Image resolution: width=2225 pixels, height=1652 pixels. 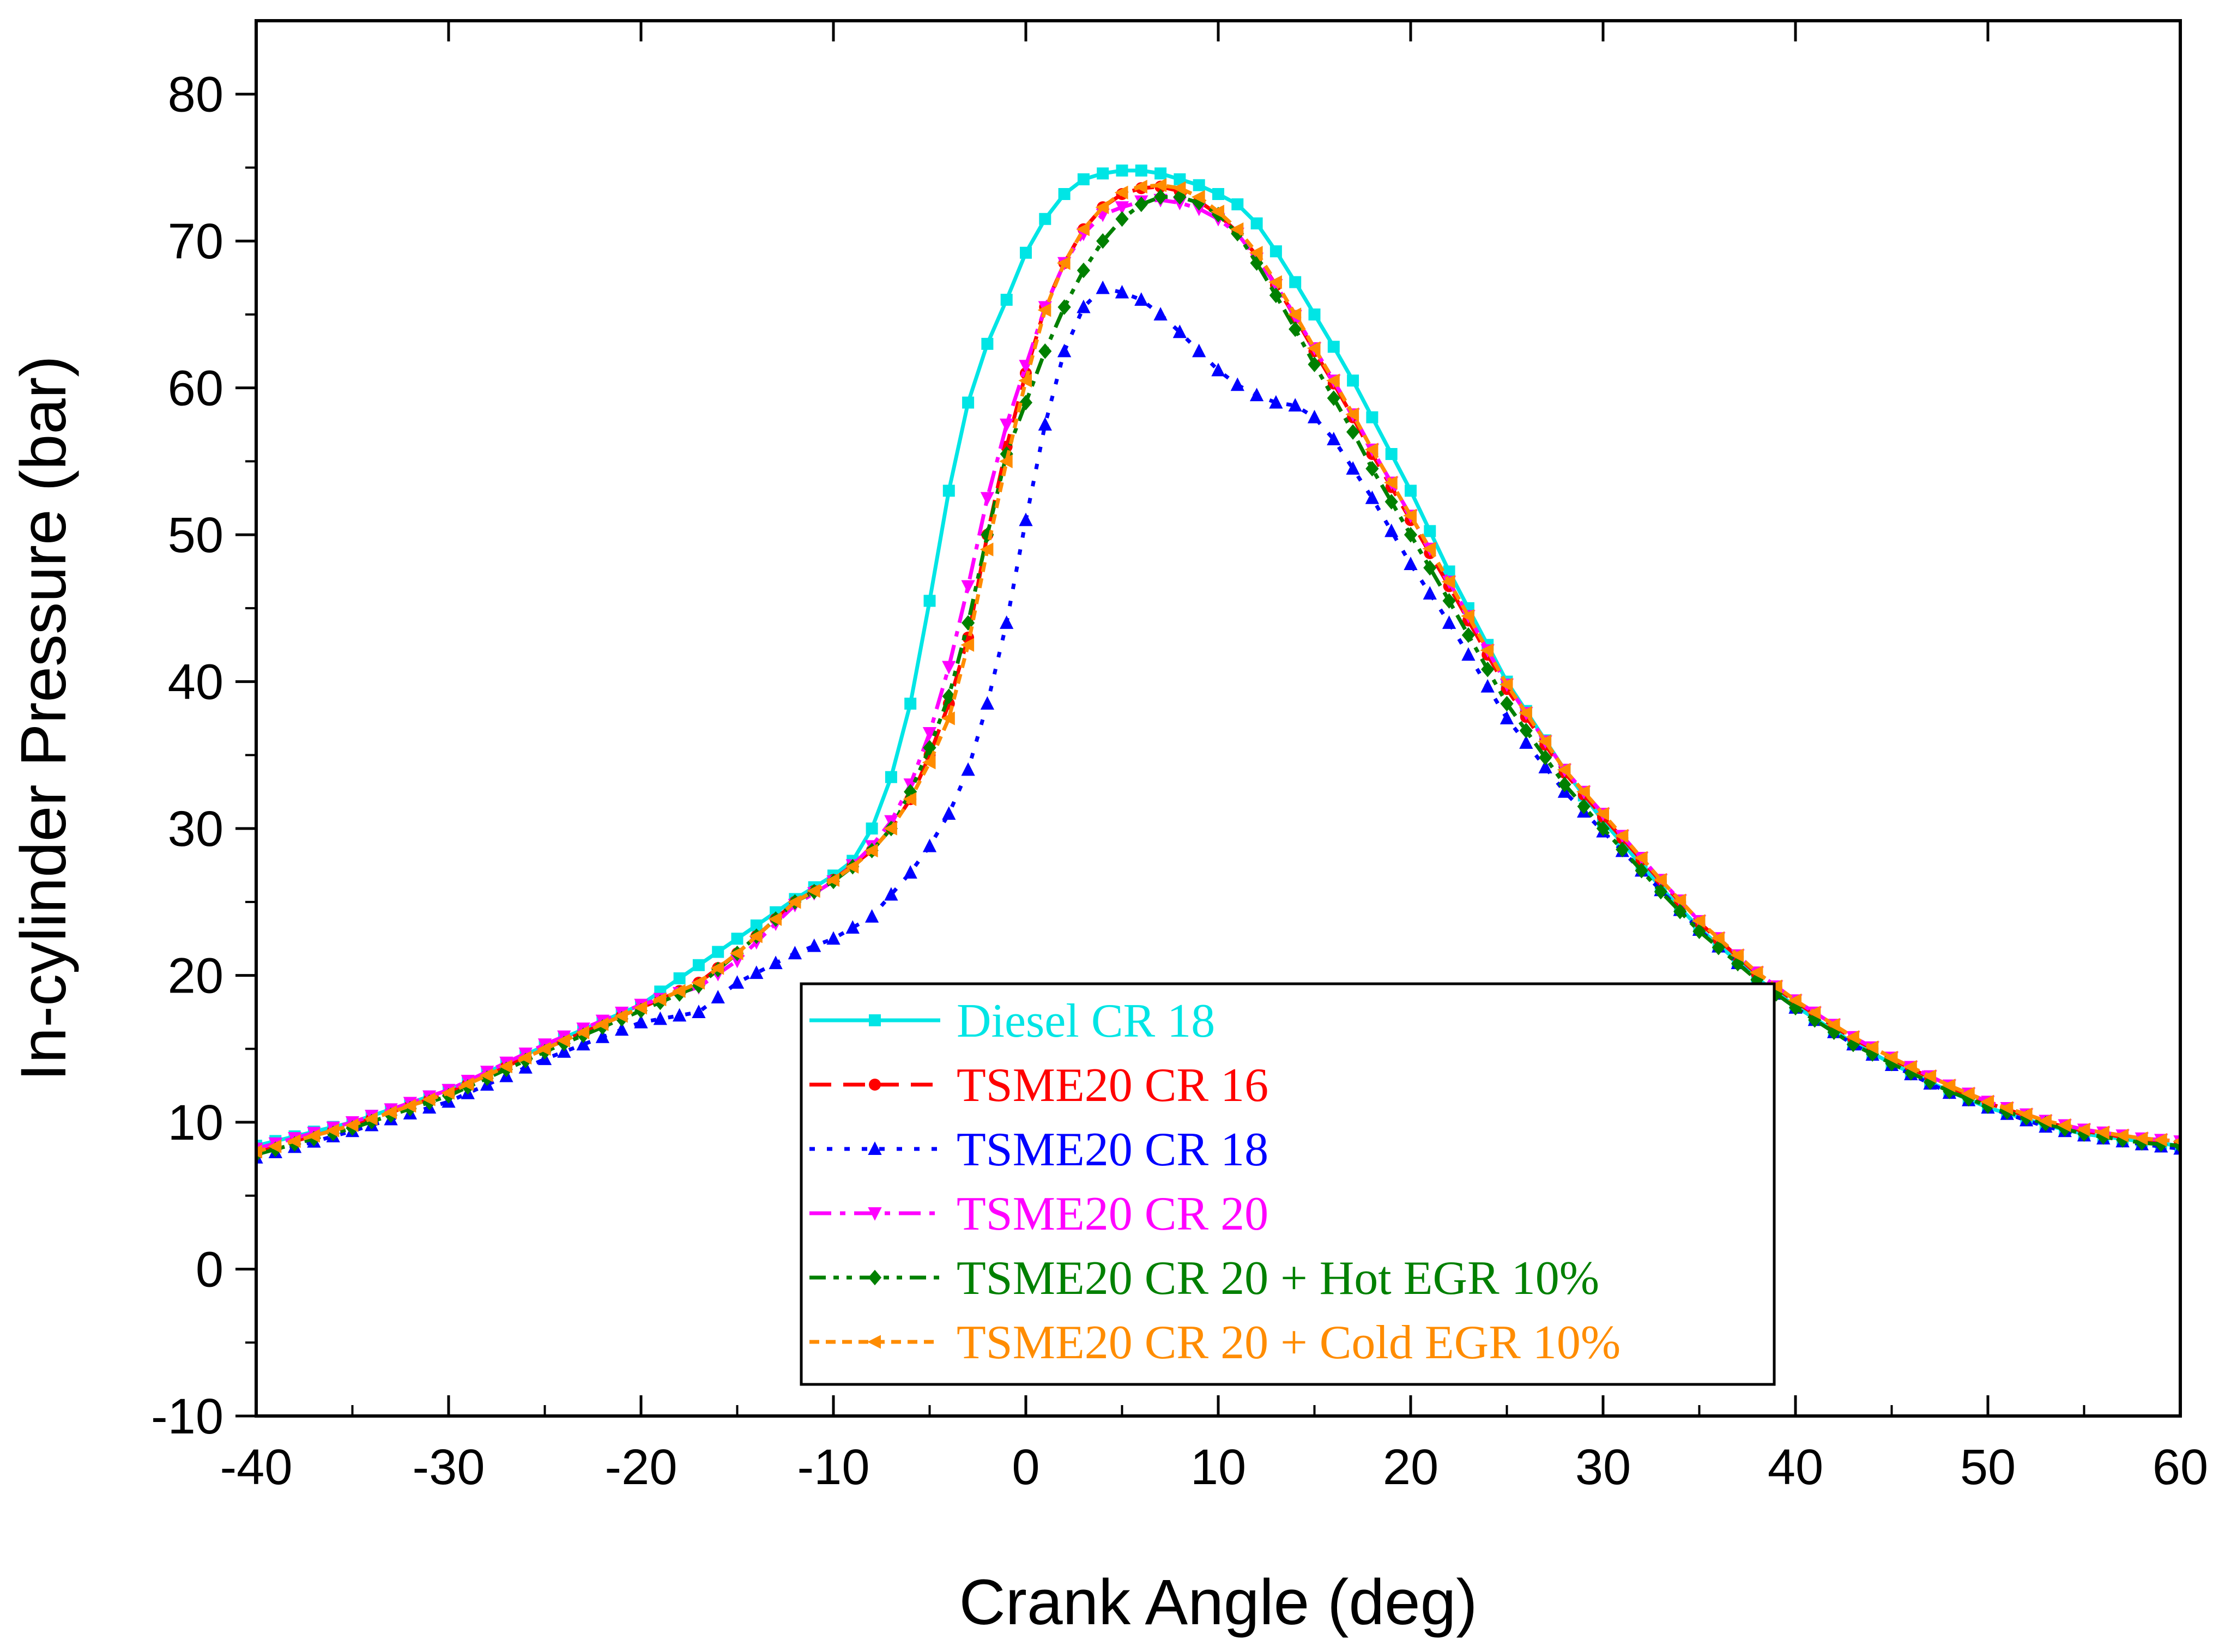 I want to click on y-tick-label: 40, so click(x=195, y=682).